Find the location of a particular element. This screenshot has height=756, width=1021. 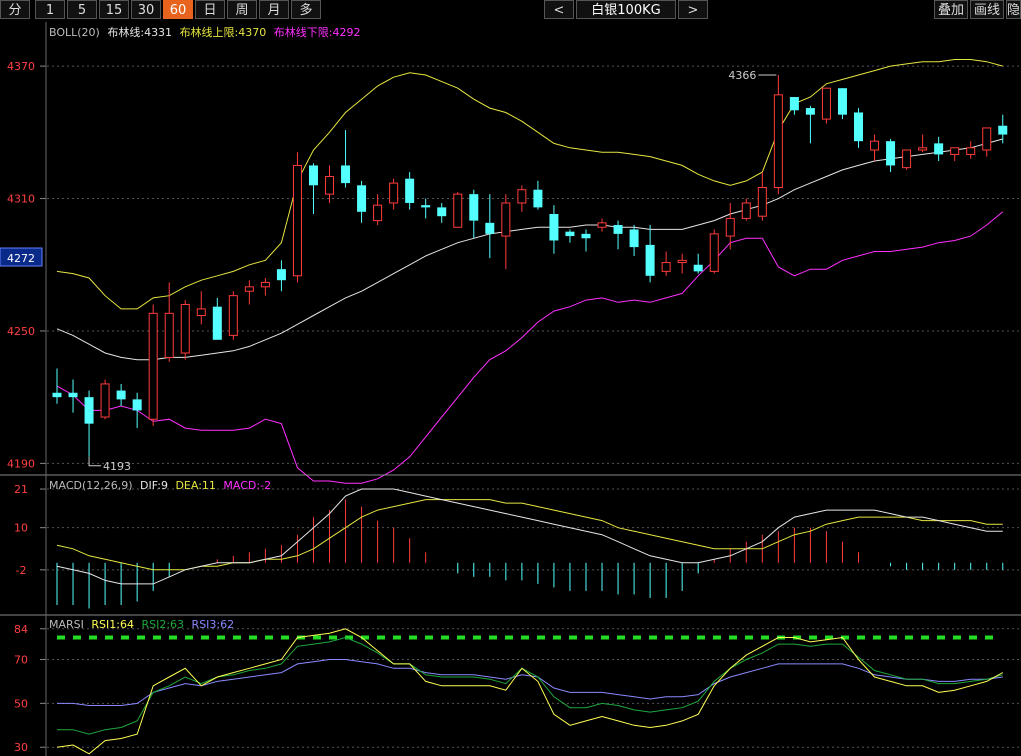

period-button-60: 60 is located at coordinates (178, 9).